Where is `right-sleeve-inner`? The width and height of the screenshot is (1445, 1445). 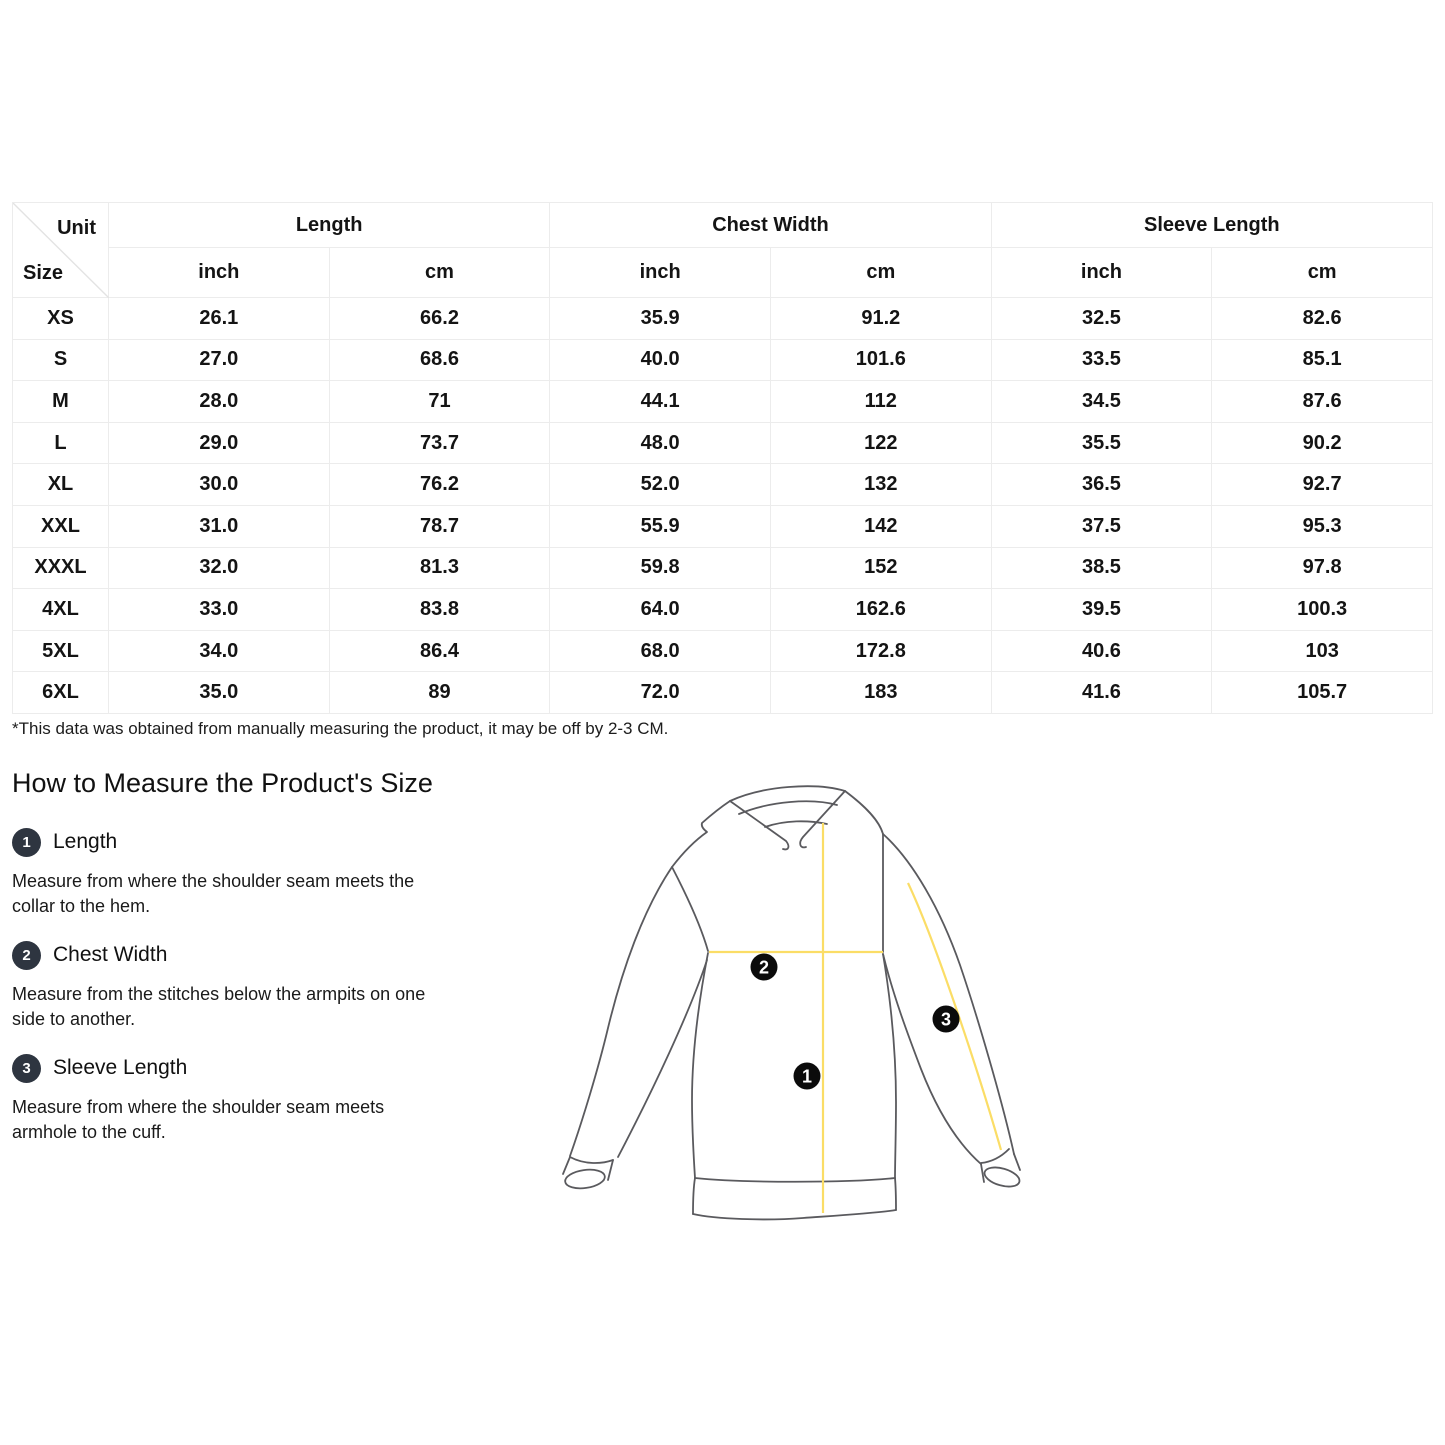
right-sleeve-inner is located at coordinates (932, 1059).